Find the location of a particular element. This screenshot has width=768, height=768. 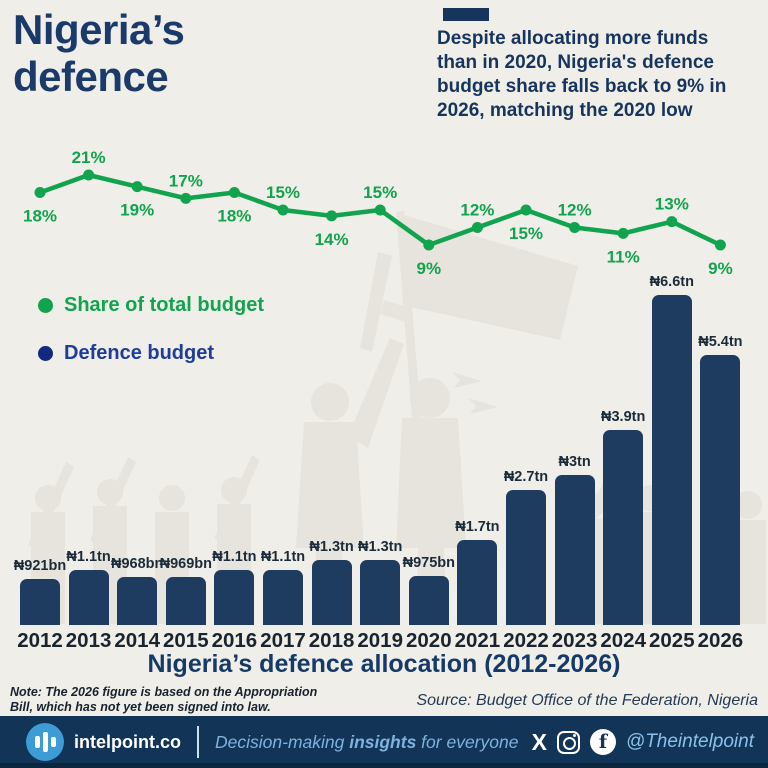

bar-value-label: ₦1.7tn is located at coordinates (477, 527).